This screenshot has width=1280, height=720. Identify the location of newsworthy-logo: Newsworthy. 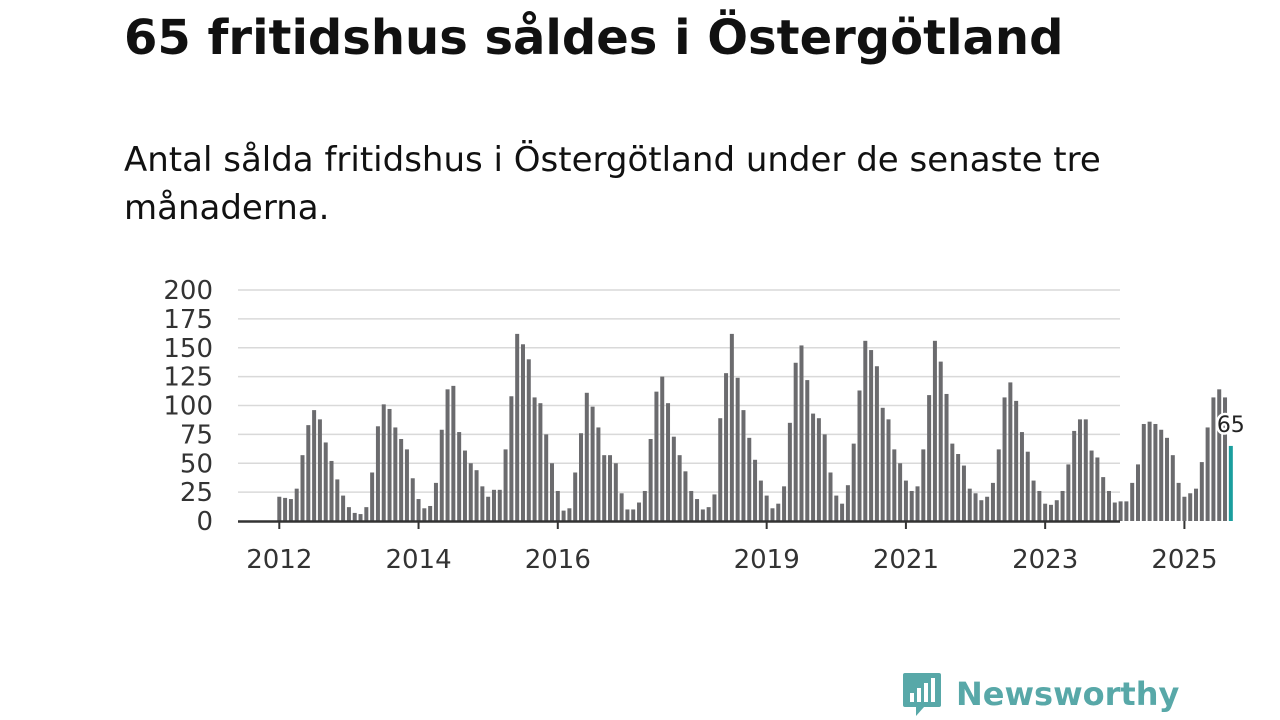
(1040, 694).